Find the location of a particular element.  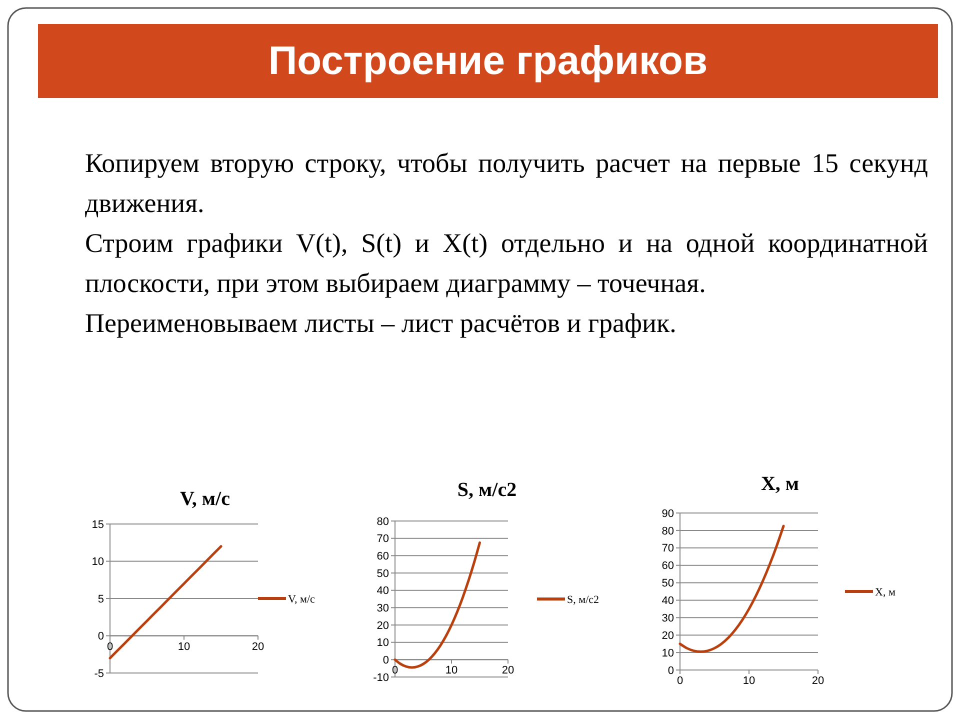

y-tick-label: -10 is located at coordinates (381, 678).